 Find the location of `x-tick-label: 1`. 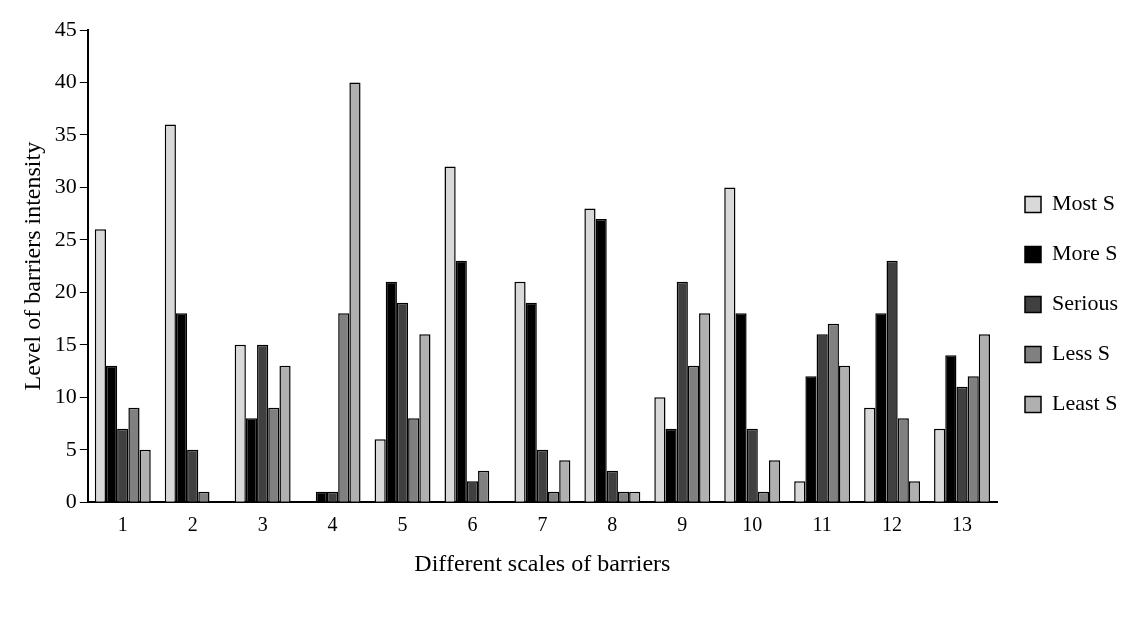

x-tick-label: 1 is located at coordinates (122, 524).